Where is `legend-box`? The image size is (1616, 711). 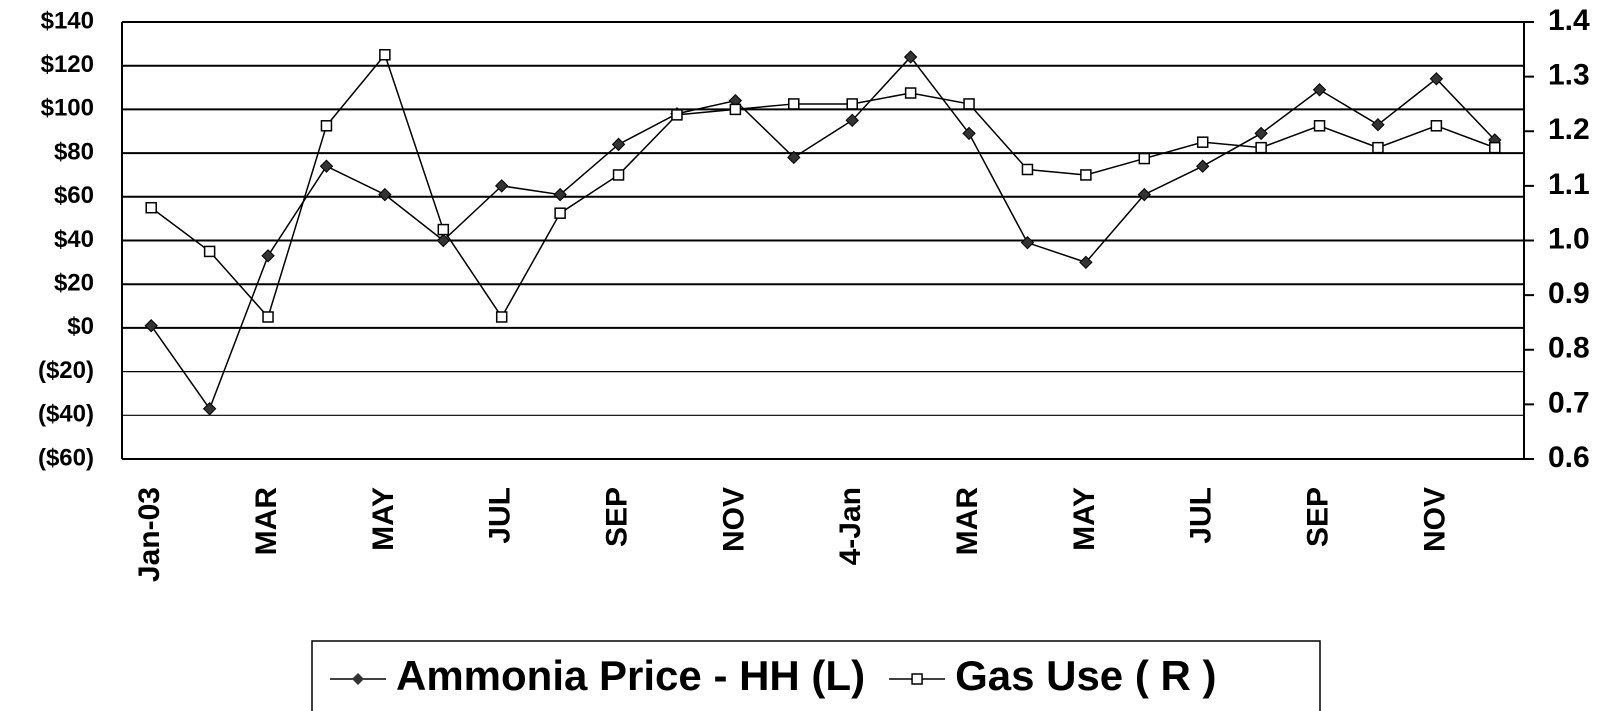
legend-box is located at coordinates (816, 675).